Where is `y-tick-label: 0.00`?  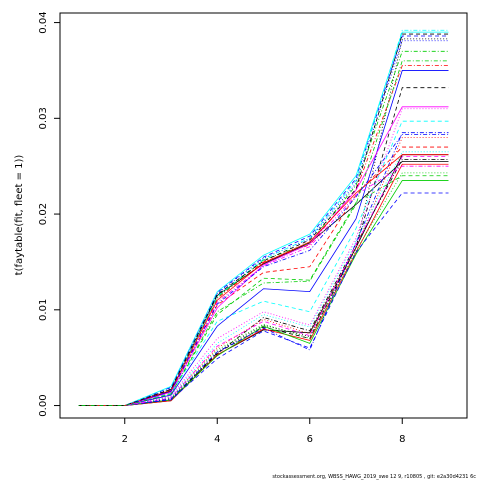 y-tick-label: 0.00 is located at coordinates (43, 405).